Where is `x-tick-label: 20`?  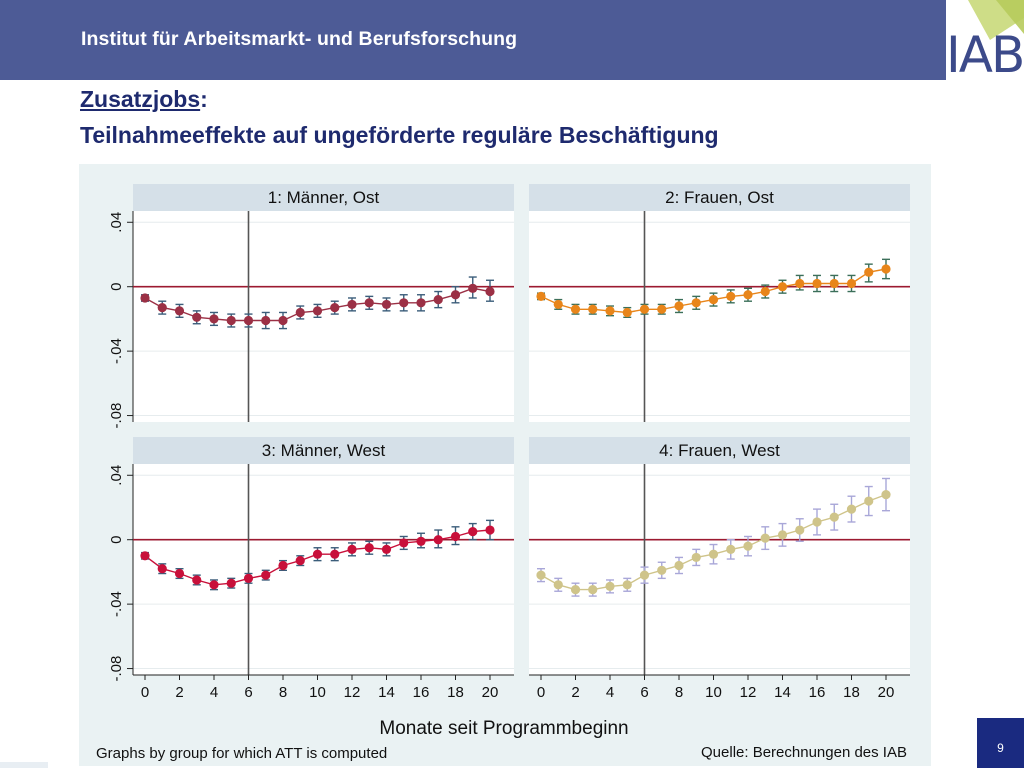 x-tick-label: 20 is located at coordinates (886, 692).